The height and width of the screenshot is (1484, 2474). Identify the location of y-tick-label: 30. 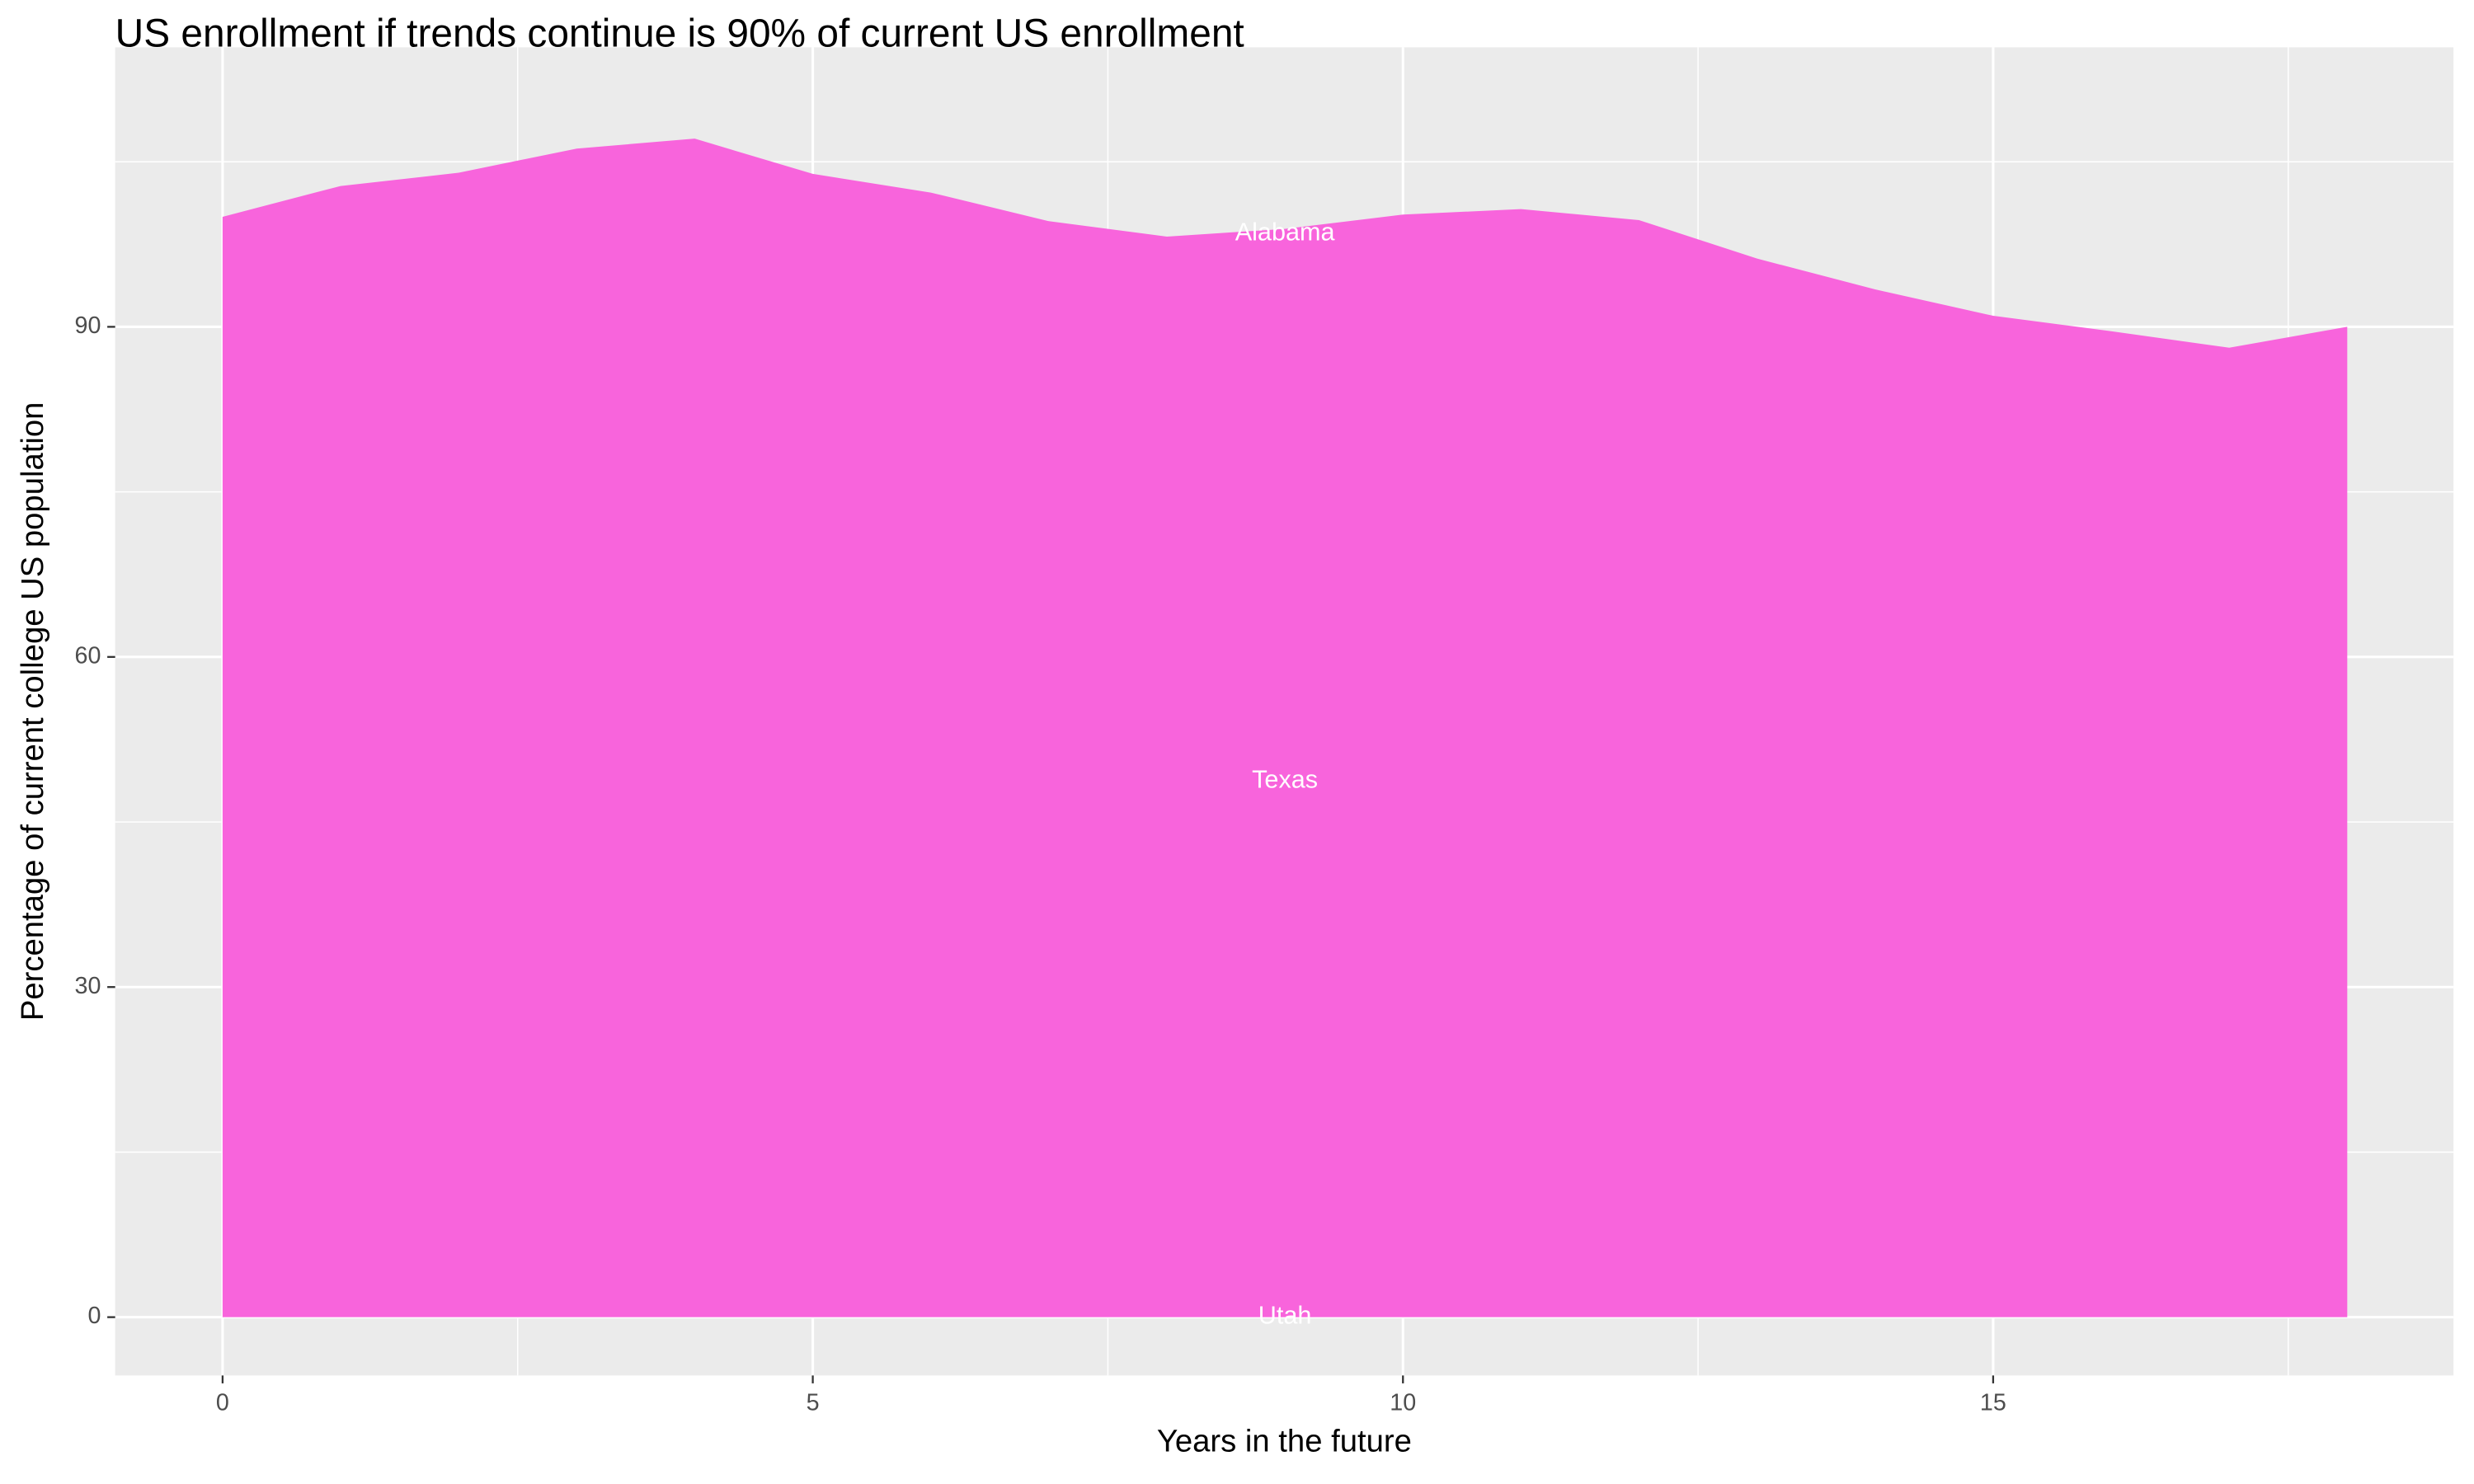
(88, 986).